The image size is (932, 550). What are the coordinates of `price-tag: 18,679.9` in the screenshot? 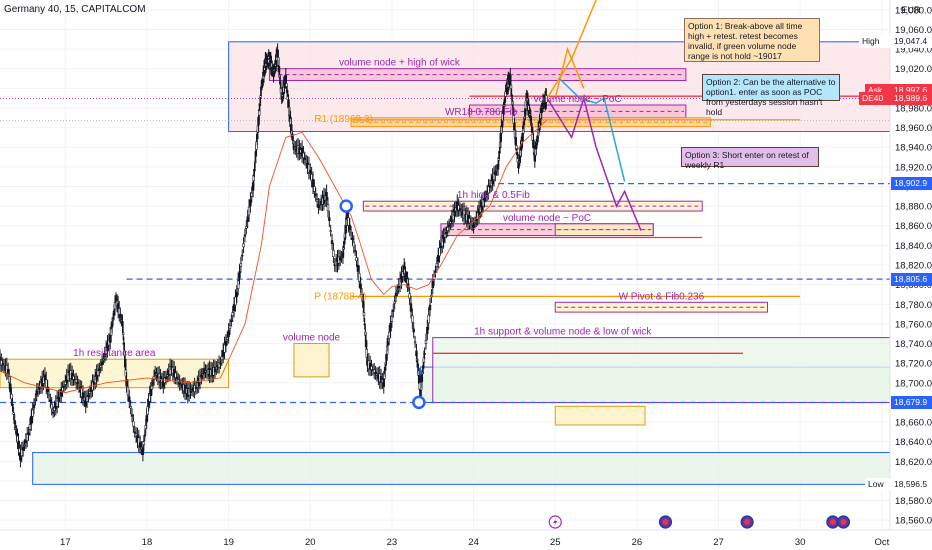 It's located at (911, 402).